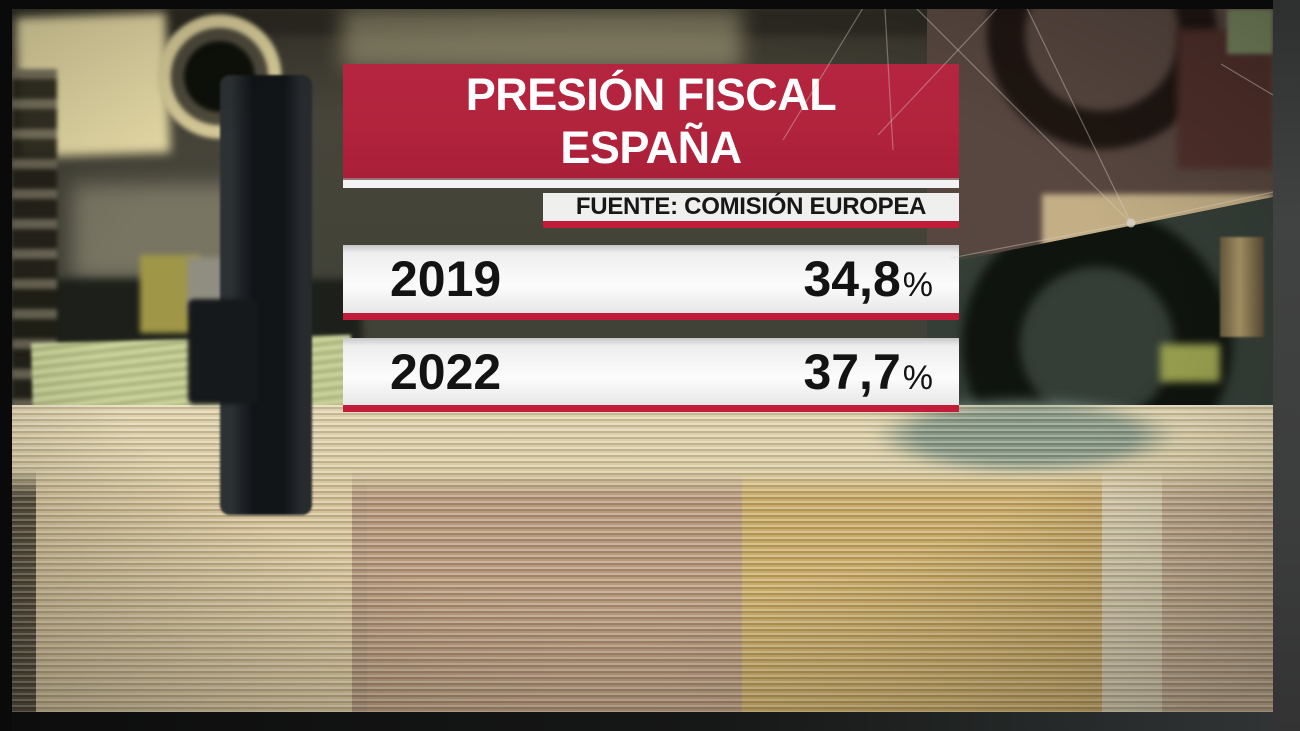 This screenshot has height=731, width=1300. What do you see at coordinates (1286, 365) in the screenshot?
I see `screen-border-right` at bounding box center [1286, 365].